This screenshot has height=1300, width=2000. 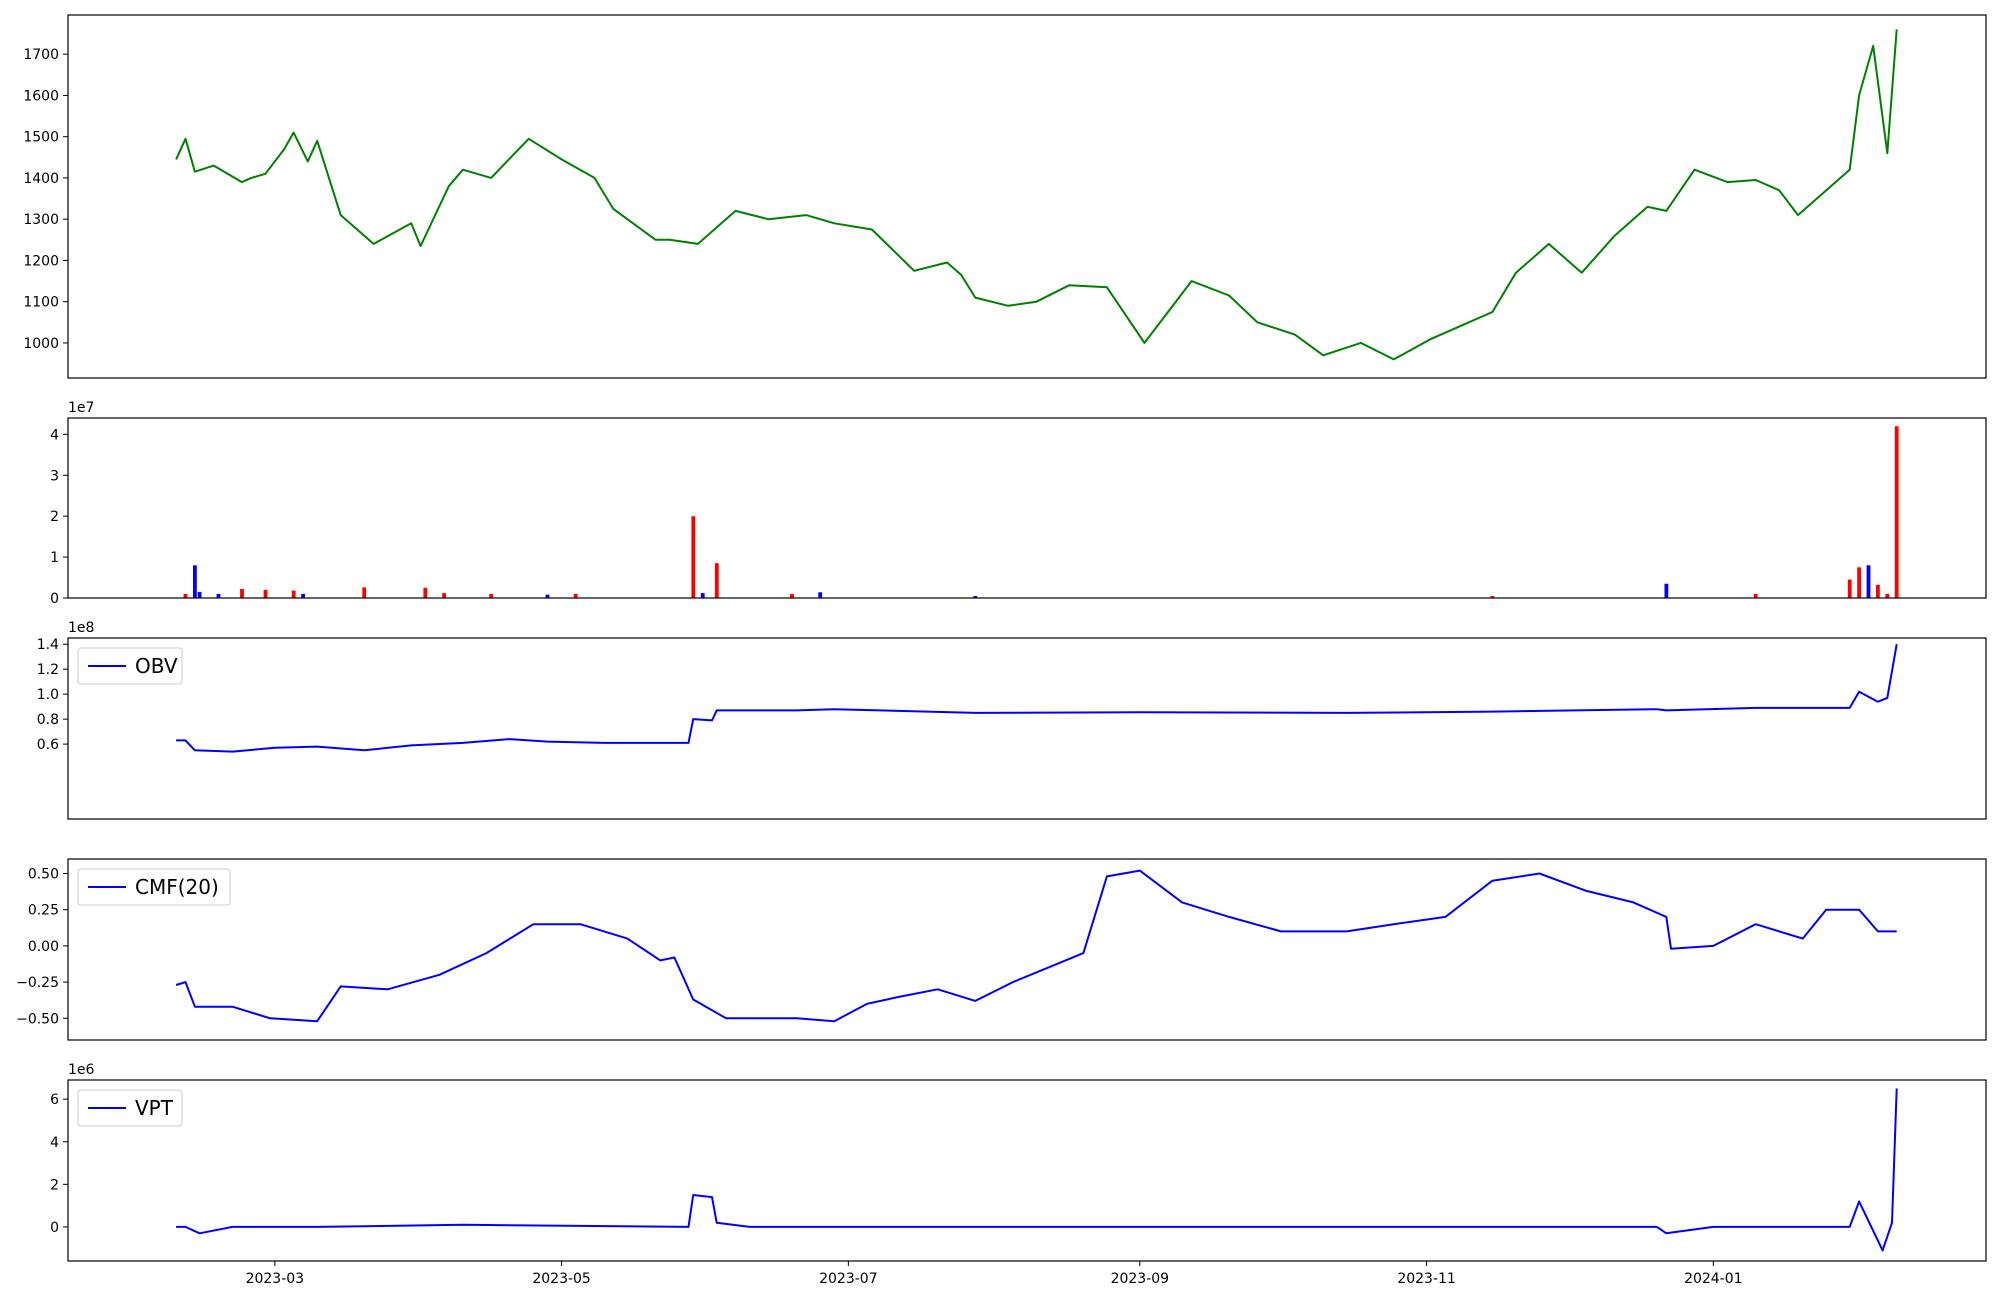 I want to click on cmf-axes-frame, so click(x=1027, y=949).